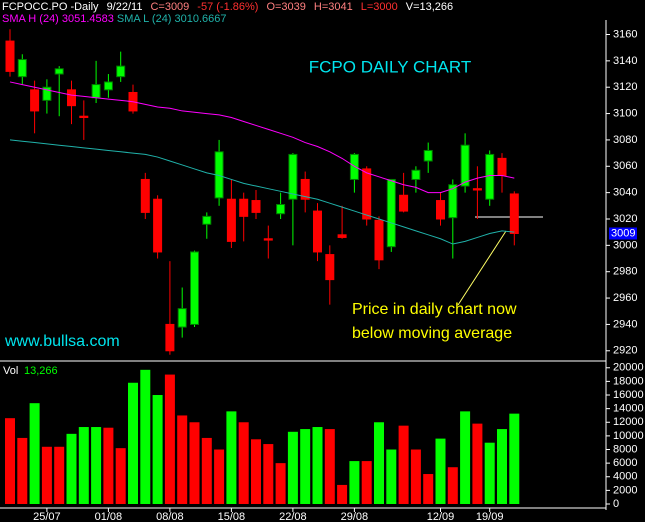 The width and height of the screenshot is (645, 522). Describe the element at coordinates (125, 7) in the screenshot. I see `header-item: 9/22/11` at that location.